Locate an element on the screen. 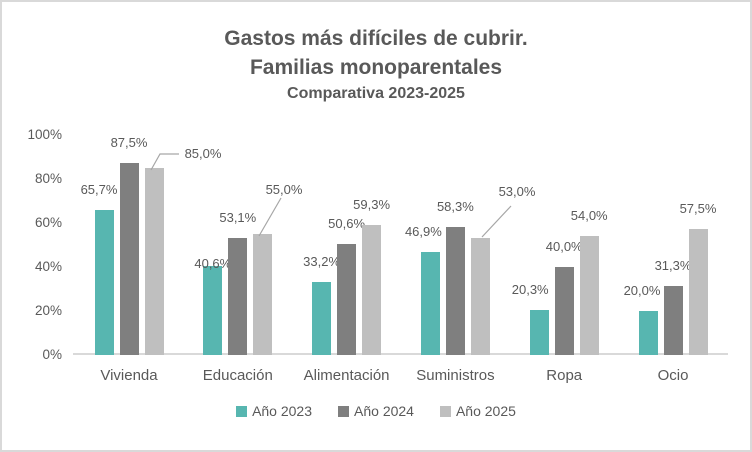 This screenshot has width=752, height=452. bar-a-o-2023-alimentaci-n is located at coordinates (322, 318).